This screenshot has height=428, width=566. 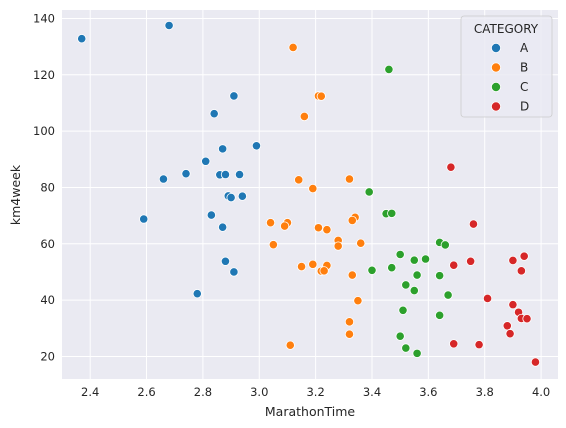 I want to click on y-tick-label: 40, so click(x=47, y=300).